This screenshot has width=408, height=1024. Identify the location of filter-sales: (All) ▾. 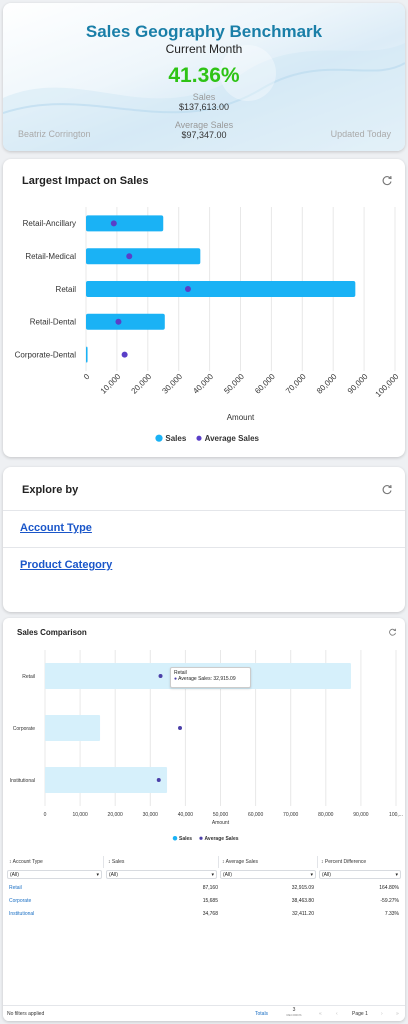
(161, 874).